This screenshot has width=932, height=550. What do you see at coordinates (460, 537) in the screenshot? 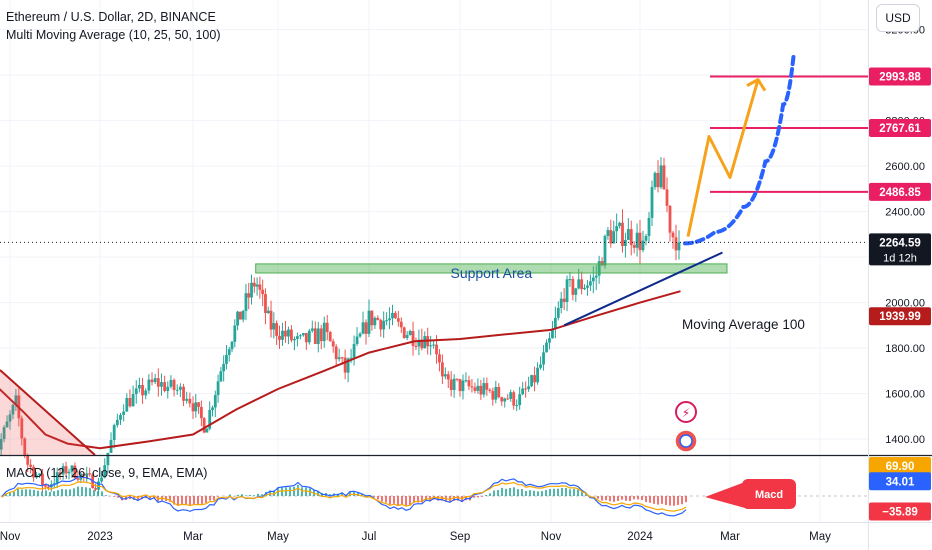
I see `x-tick-label: Sep` at bounding box center [460, 537].